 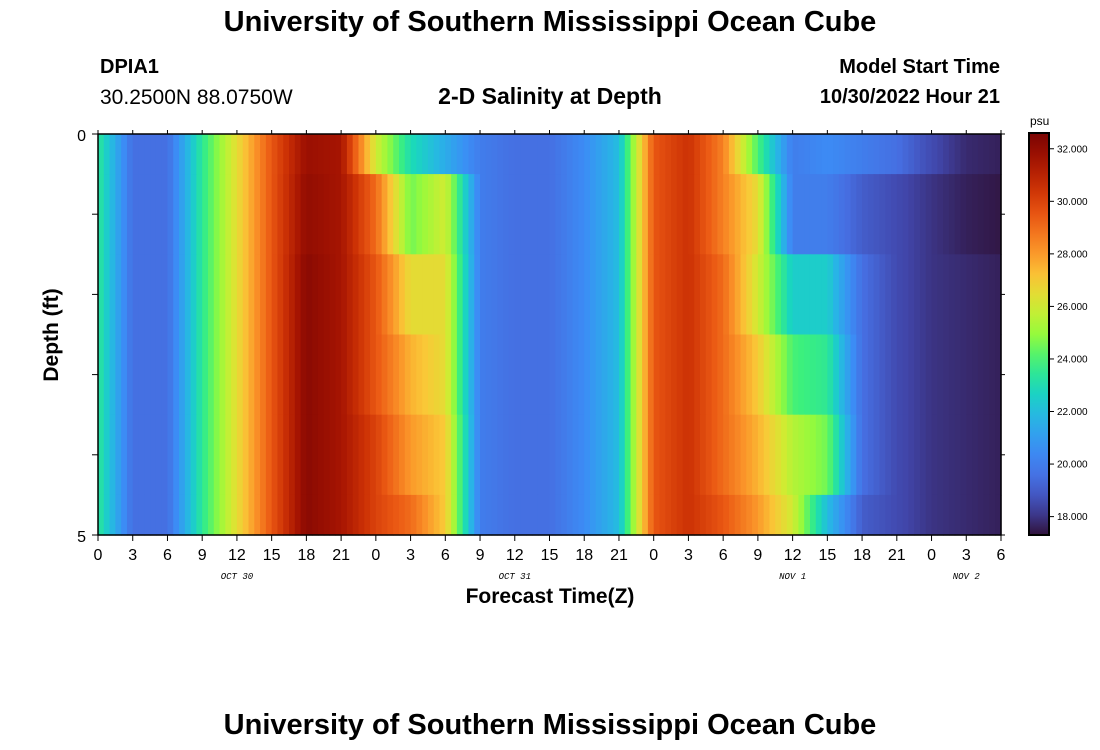 I want to click on x-tick-label: 6, so click(x=723, y=555).